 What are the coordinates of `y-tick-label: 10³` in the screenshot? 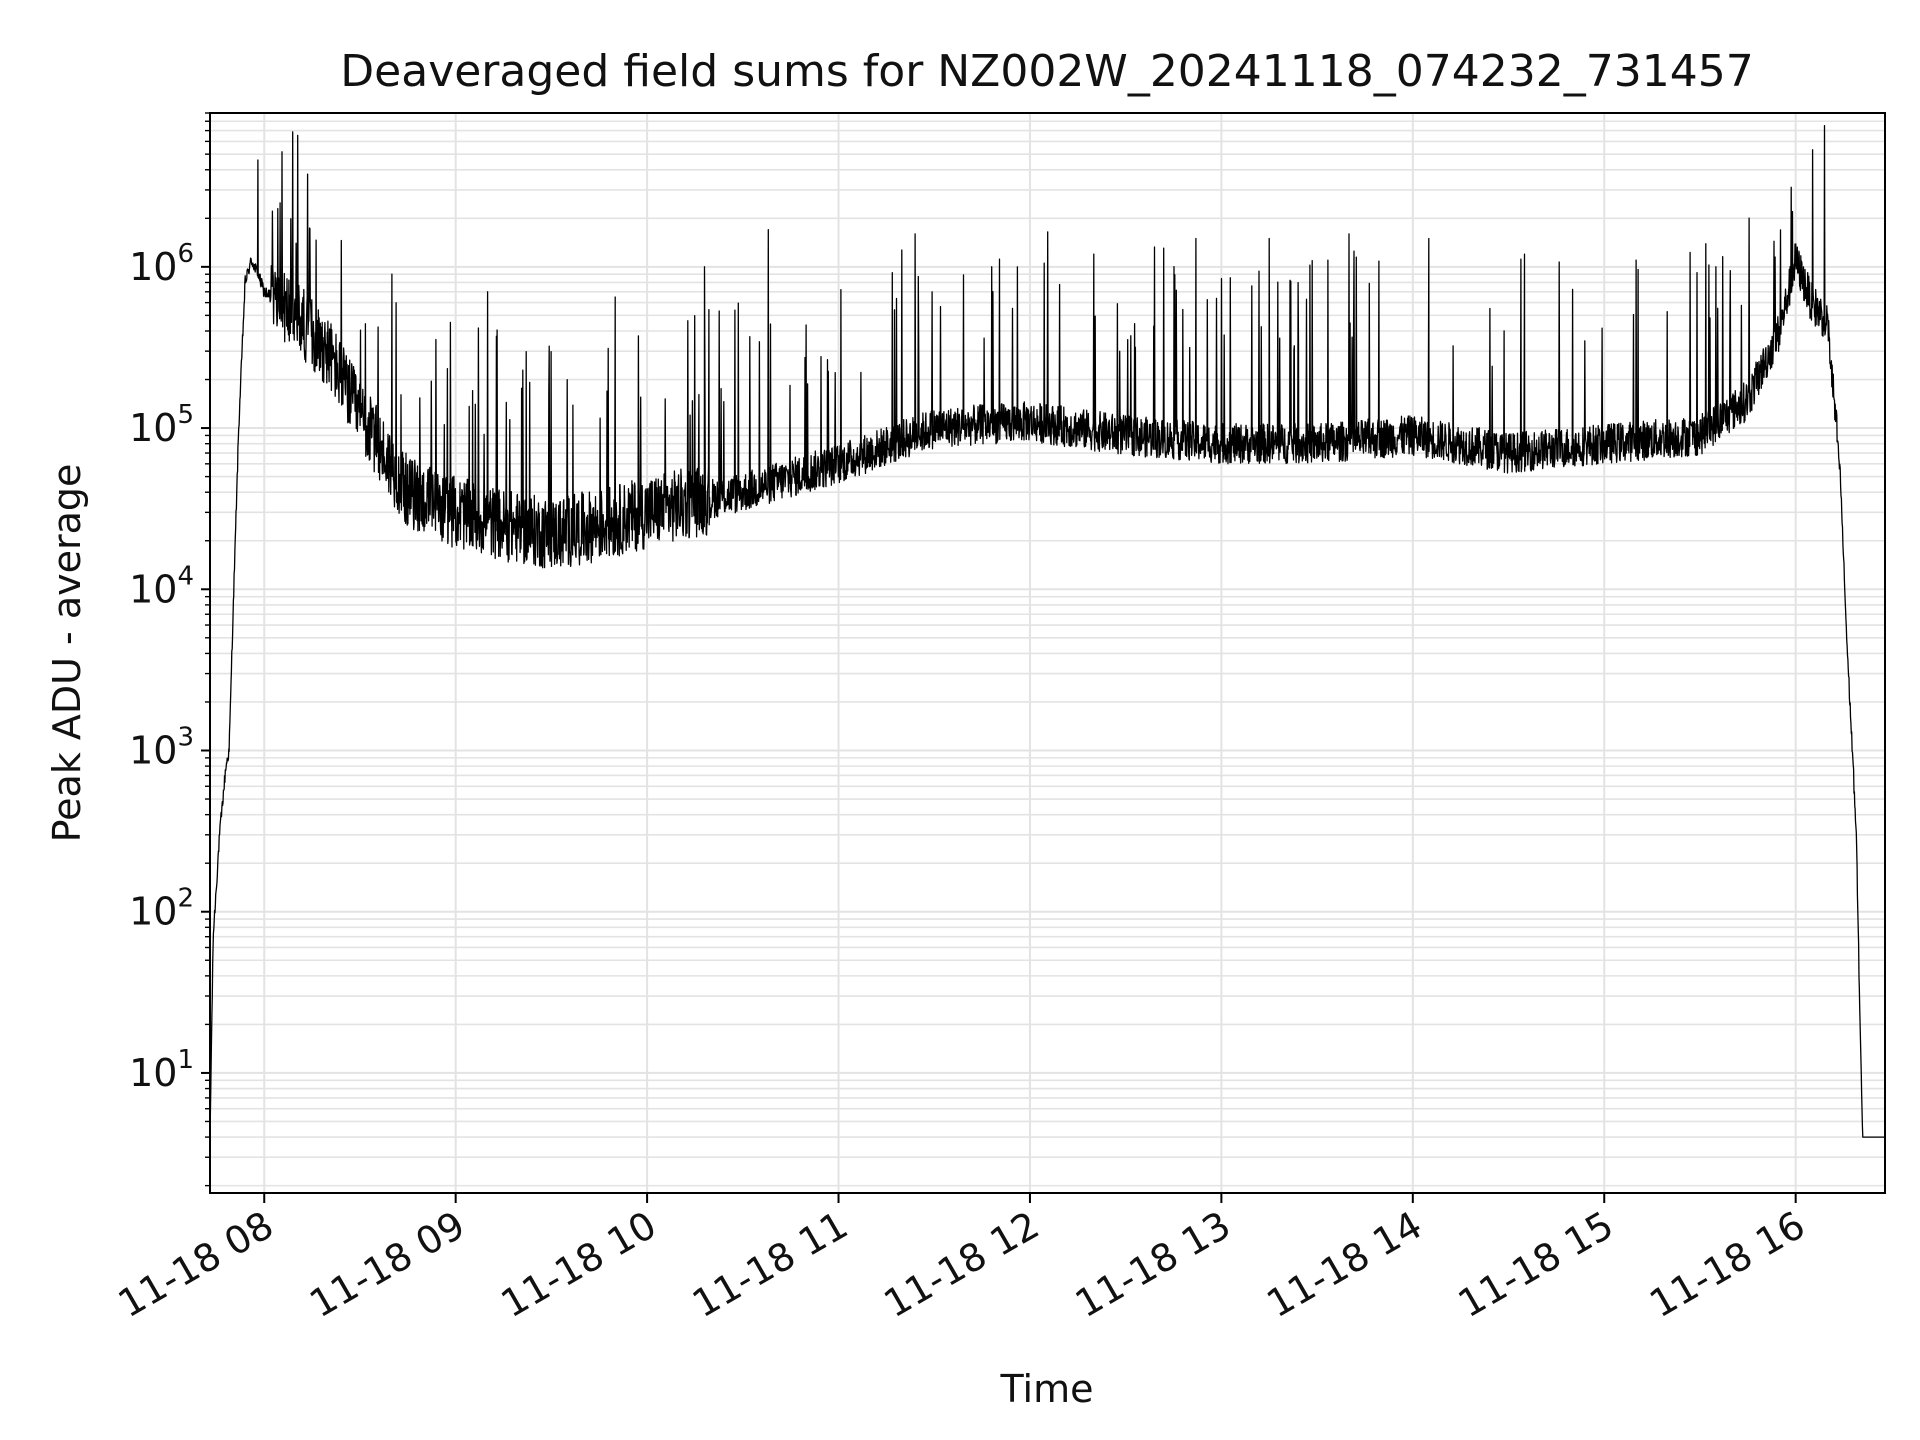 It's located at (161, 747).